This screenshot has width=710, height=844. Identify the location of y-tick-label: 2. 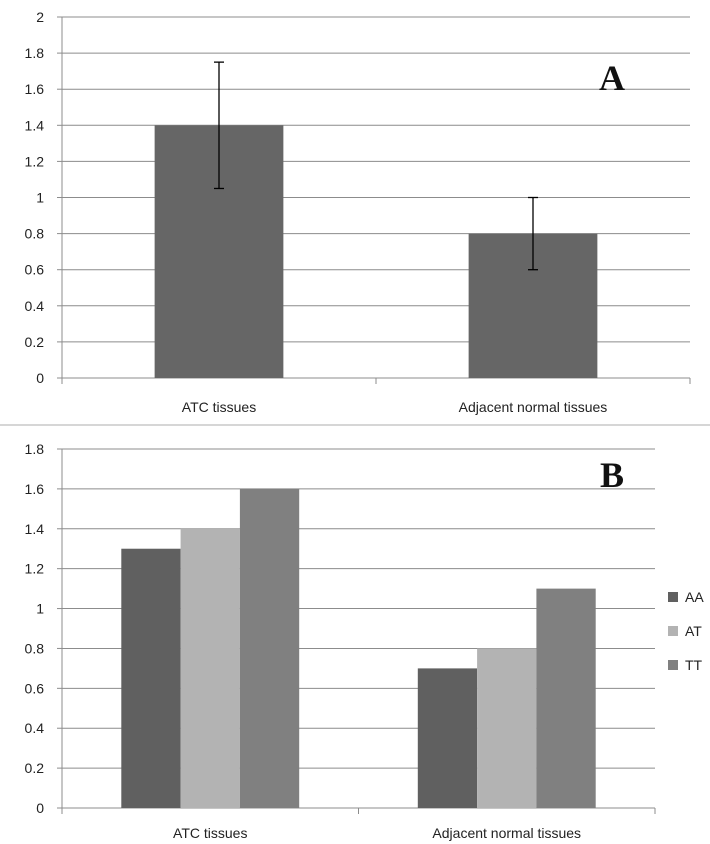
(40, 17).